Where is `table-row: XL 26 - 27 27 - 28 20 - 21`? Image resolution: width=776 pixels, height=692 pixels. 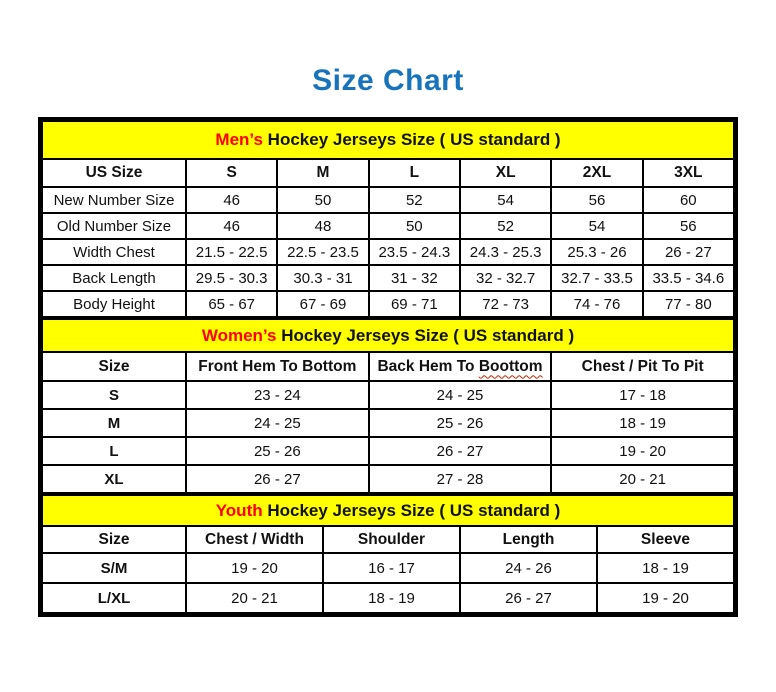
table-row: XL 26 - 27 27 - 28 20 - 21 is located at coordinates (388, 479).